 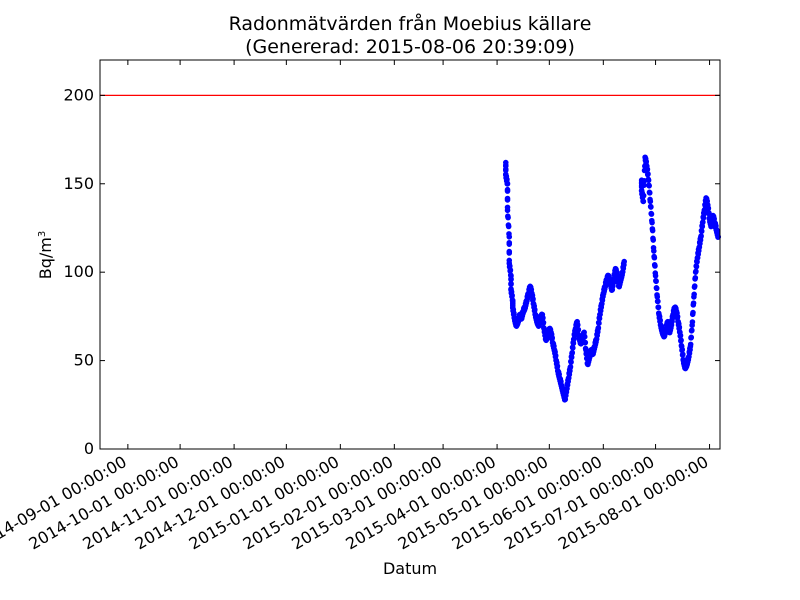 What do you see at coordinates (78, 271) in the screenshot?
I see `y-tick-label: 100` at bounding box center [78, 271].